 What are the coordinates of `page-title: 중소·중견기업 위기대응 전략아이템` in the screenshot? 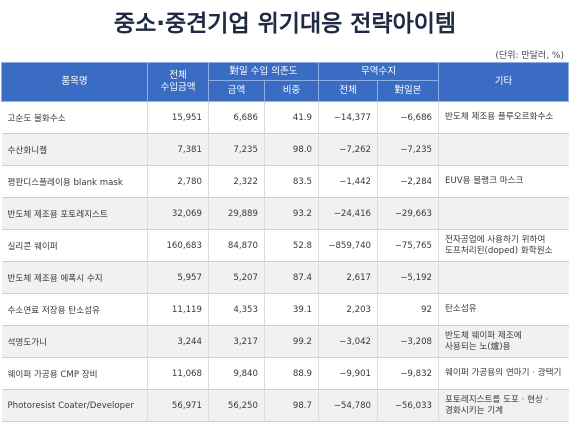 It's located at (285, 24).